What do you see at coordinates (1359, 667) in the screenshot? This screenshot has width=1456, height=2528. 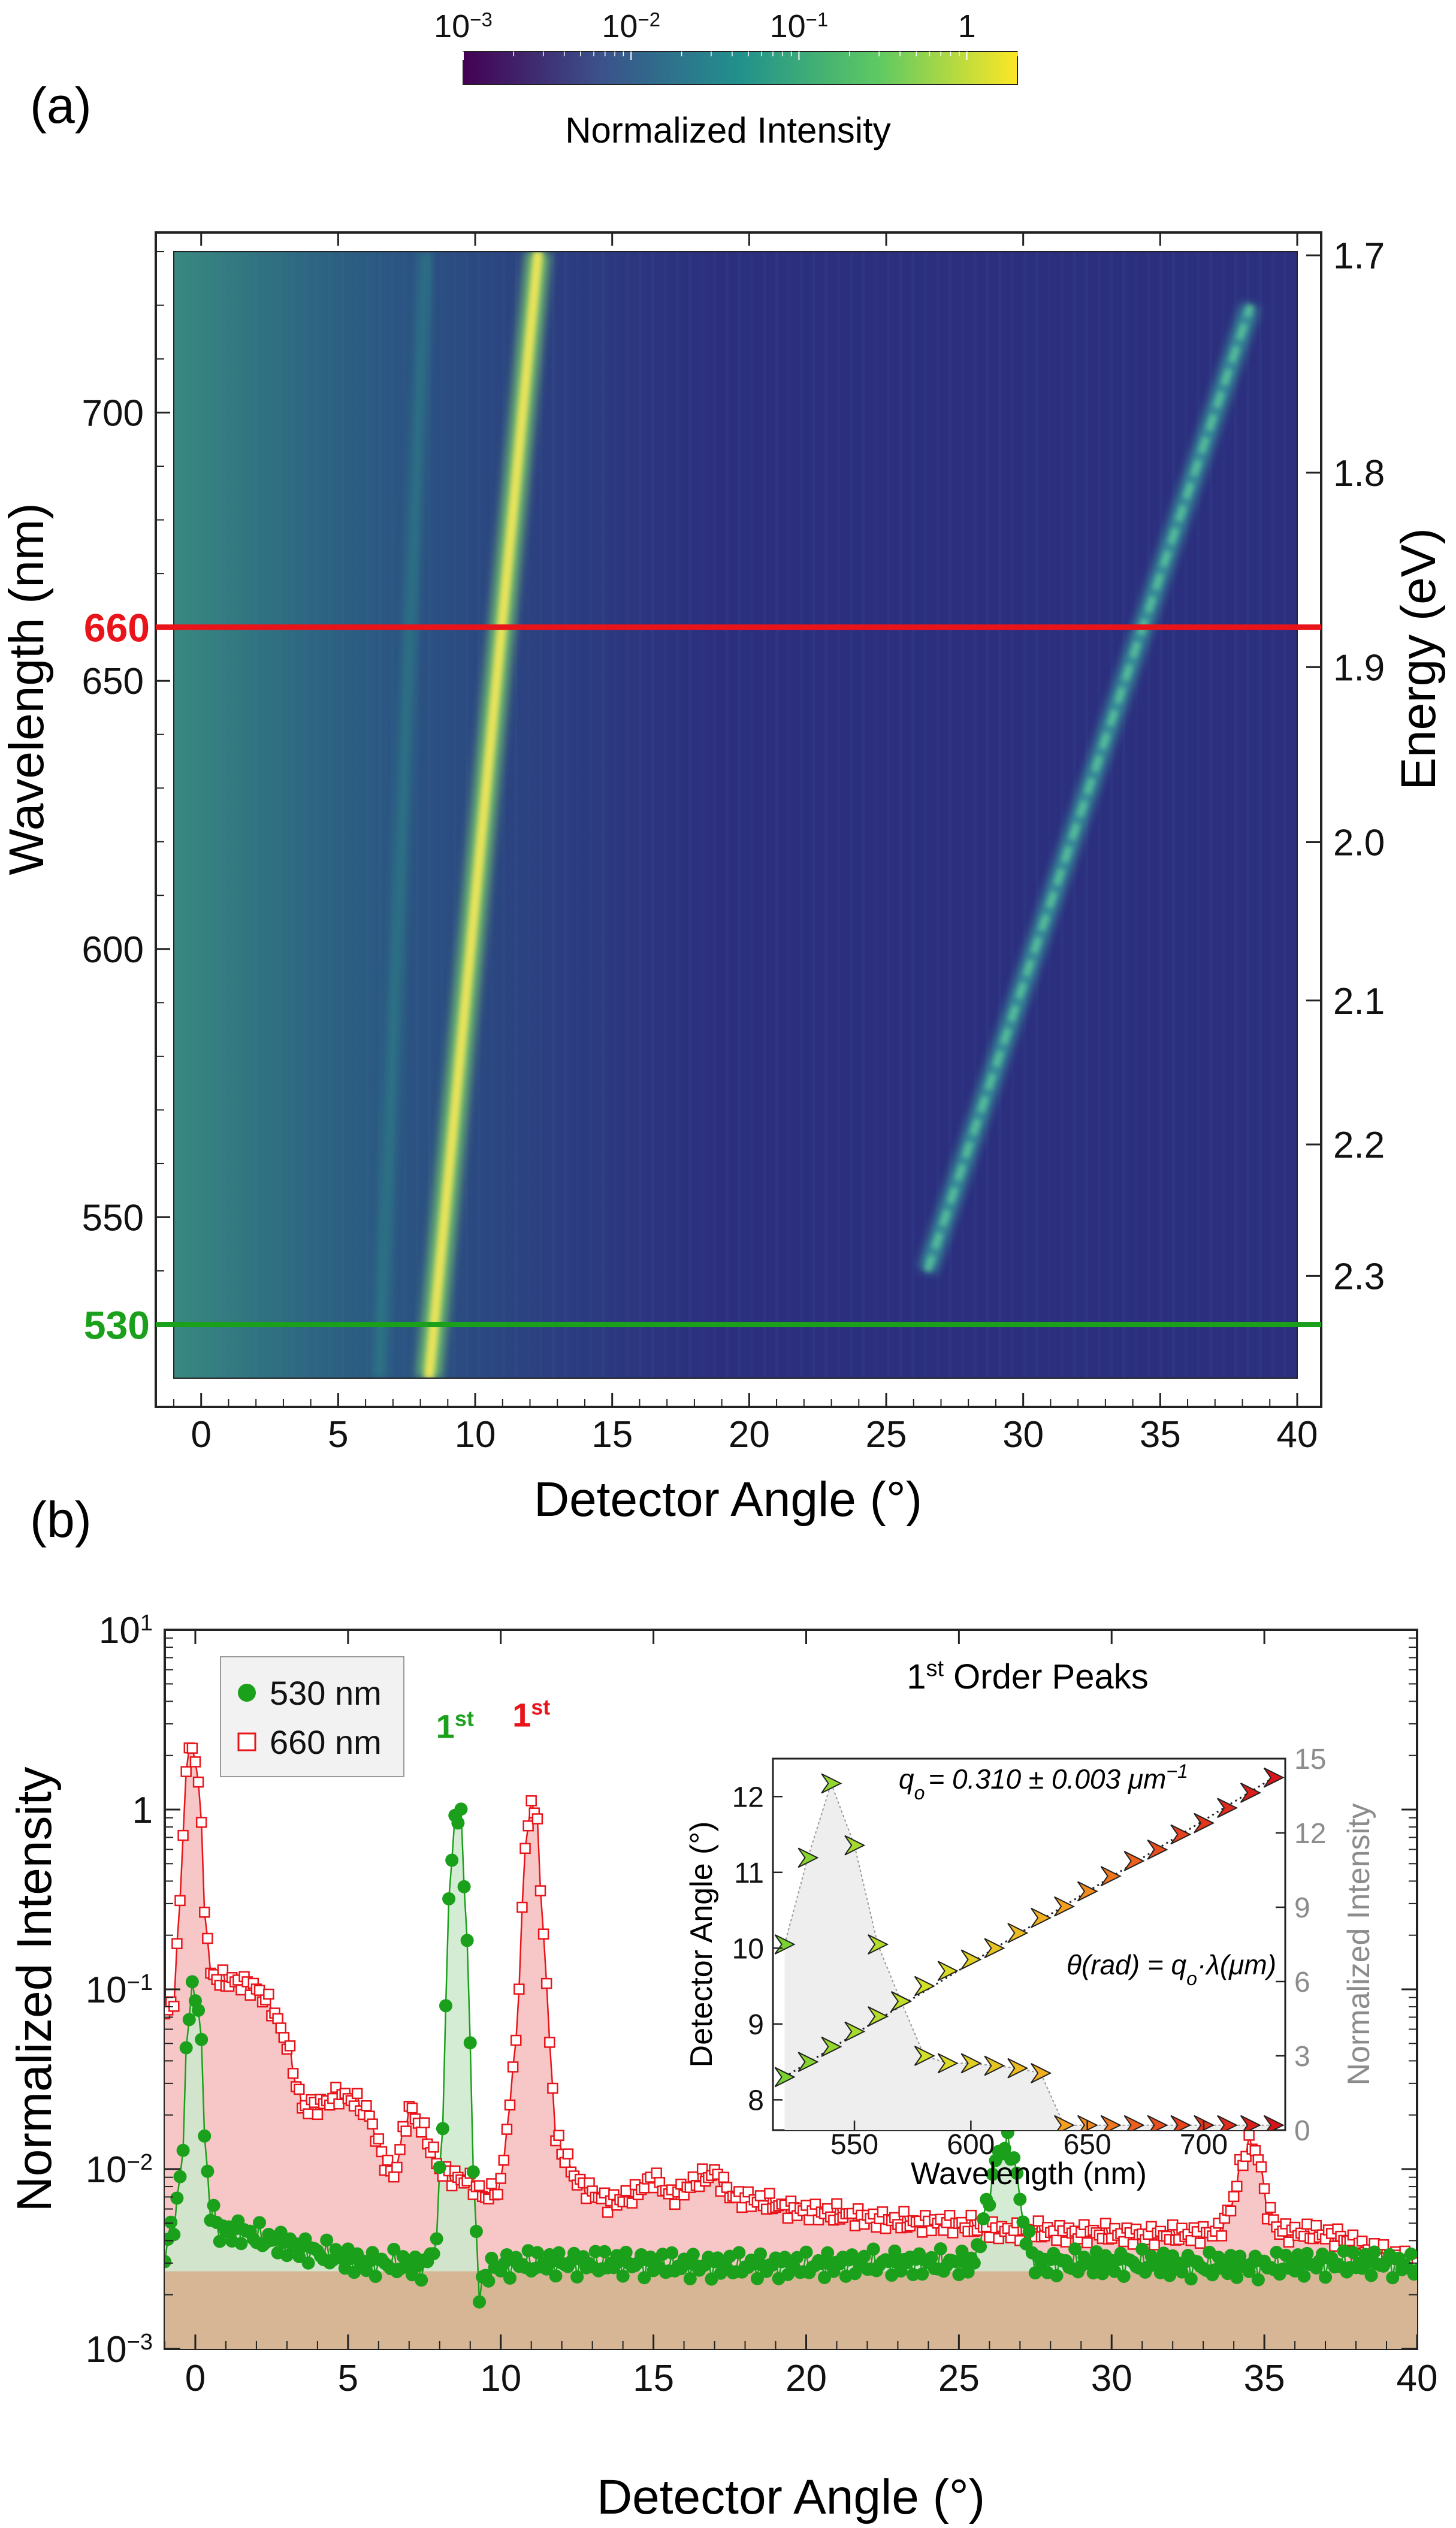 I see `heatmap-y2-tick-label: 1.9` at bounding box center [1359, 667].